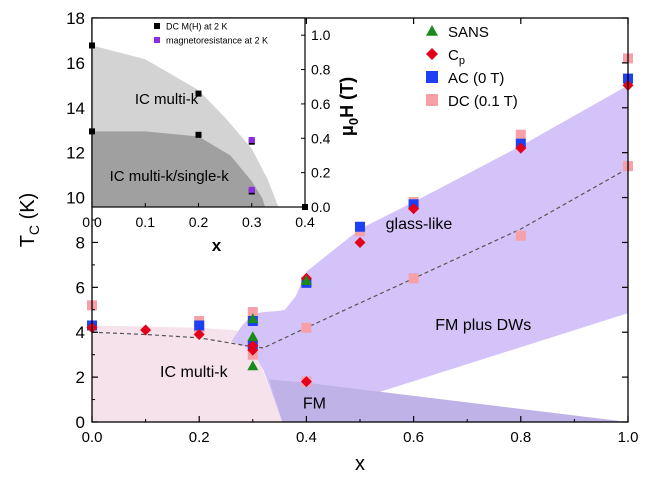 This screenshot has width=659, height=481. What do you see at coordinates (146, 222) in the screenshot?
I see `inset-x-tick-label: 0.1` at bounding box center [146, 222].